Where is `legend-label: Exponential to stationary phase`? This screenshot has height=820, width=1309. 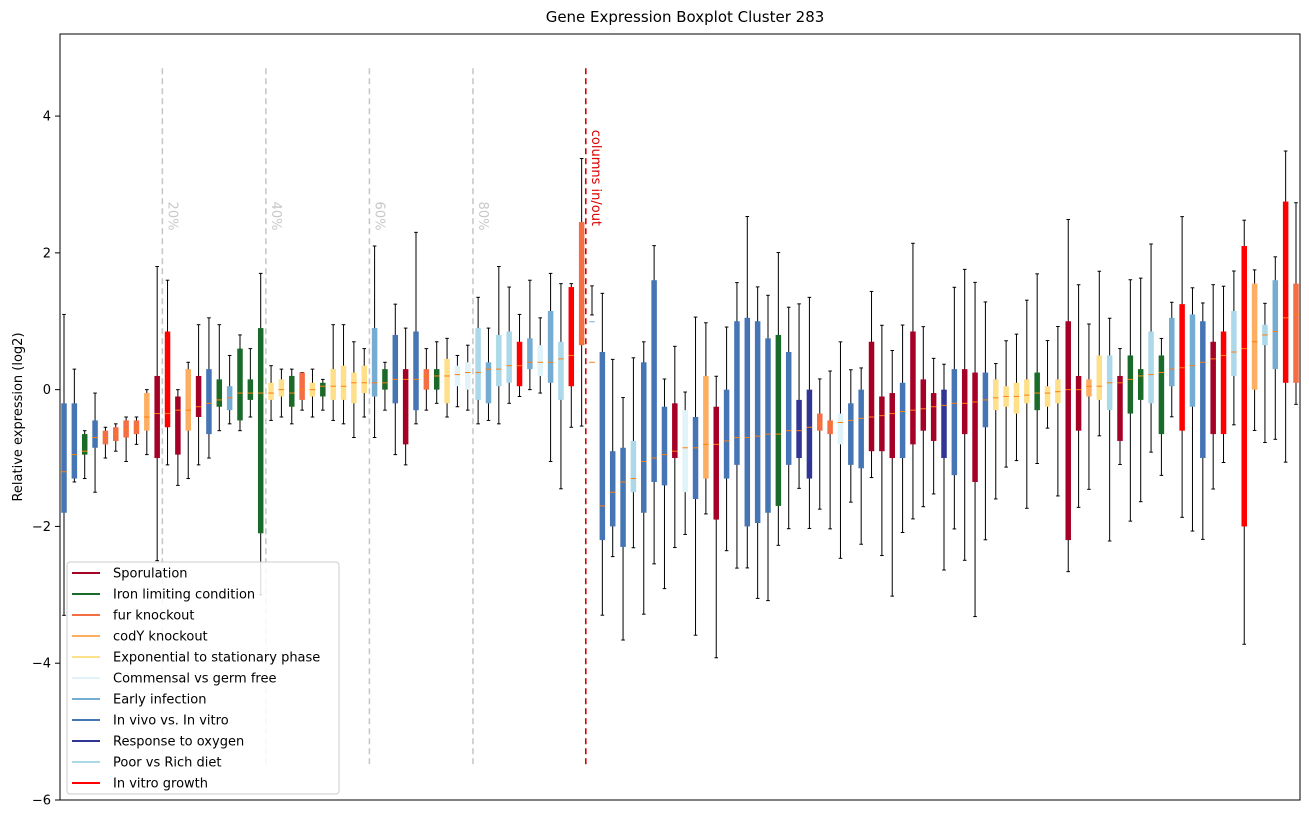 legend-label: Exponential to stationary phase is located at coordinates (216, 658).